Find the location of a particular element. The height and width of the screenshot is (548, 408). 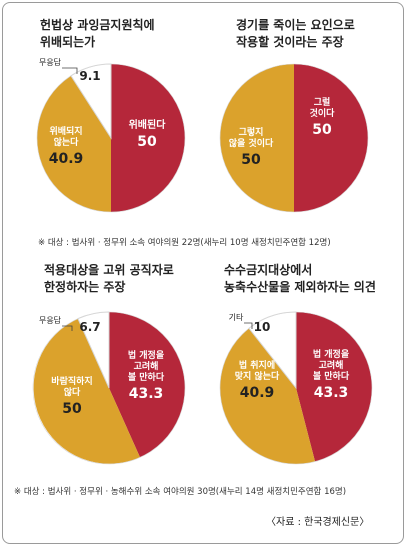

chart-4-outline is located at coordinates (296, 388).